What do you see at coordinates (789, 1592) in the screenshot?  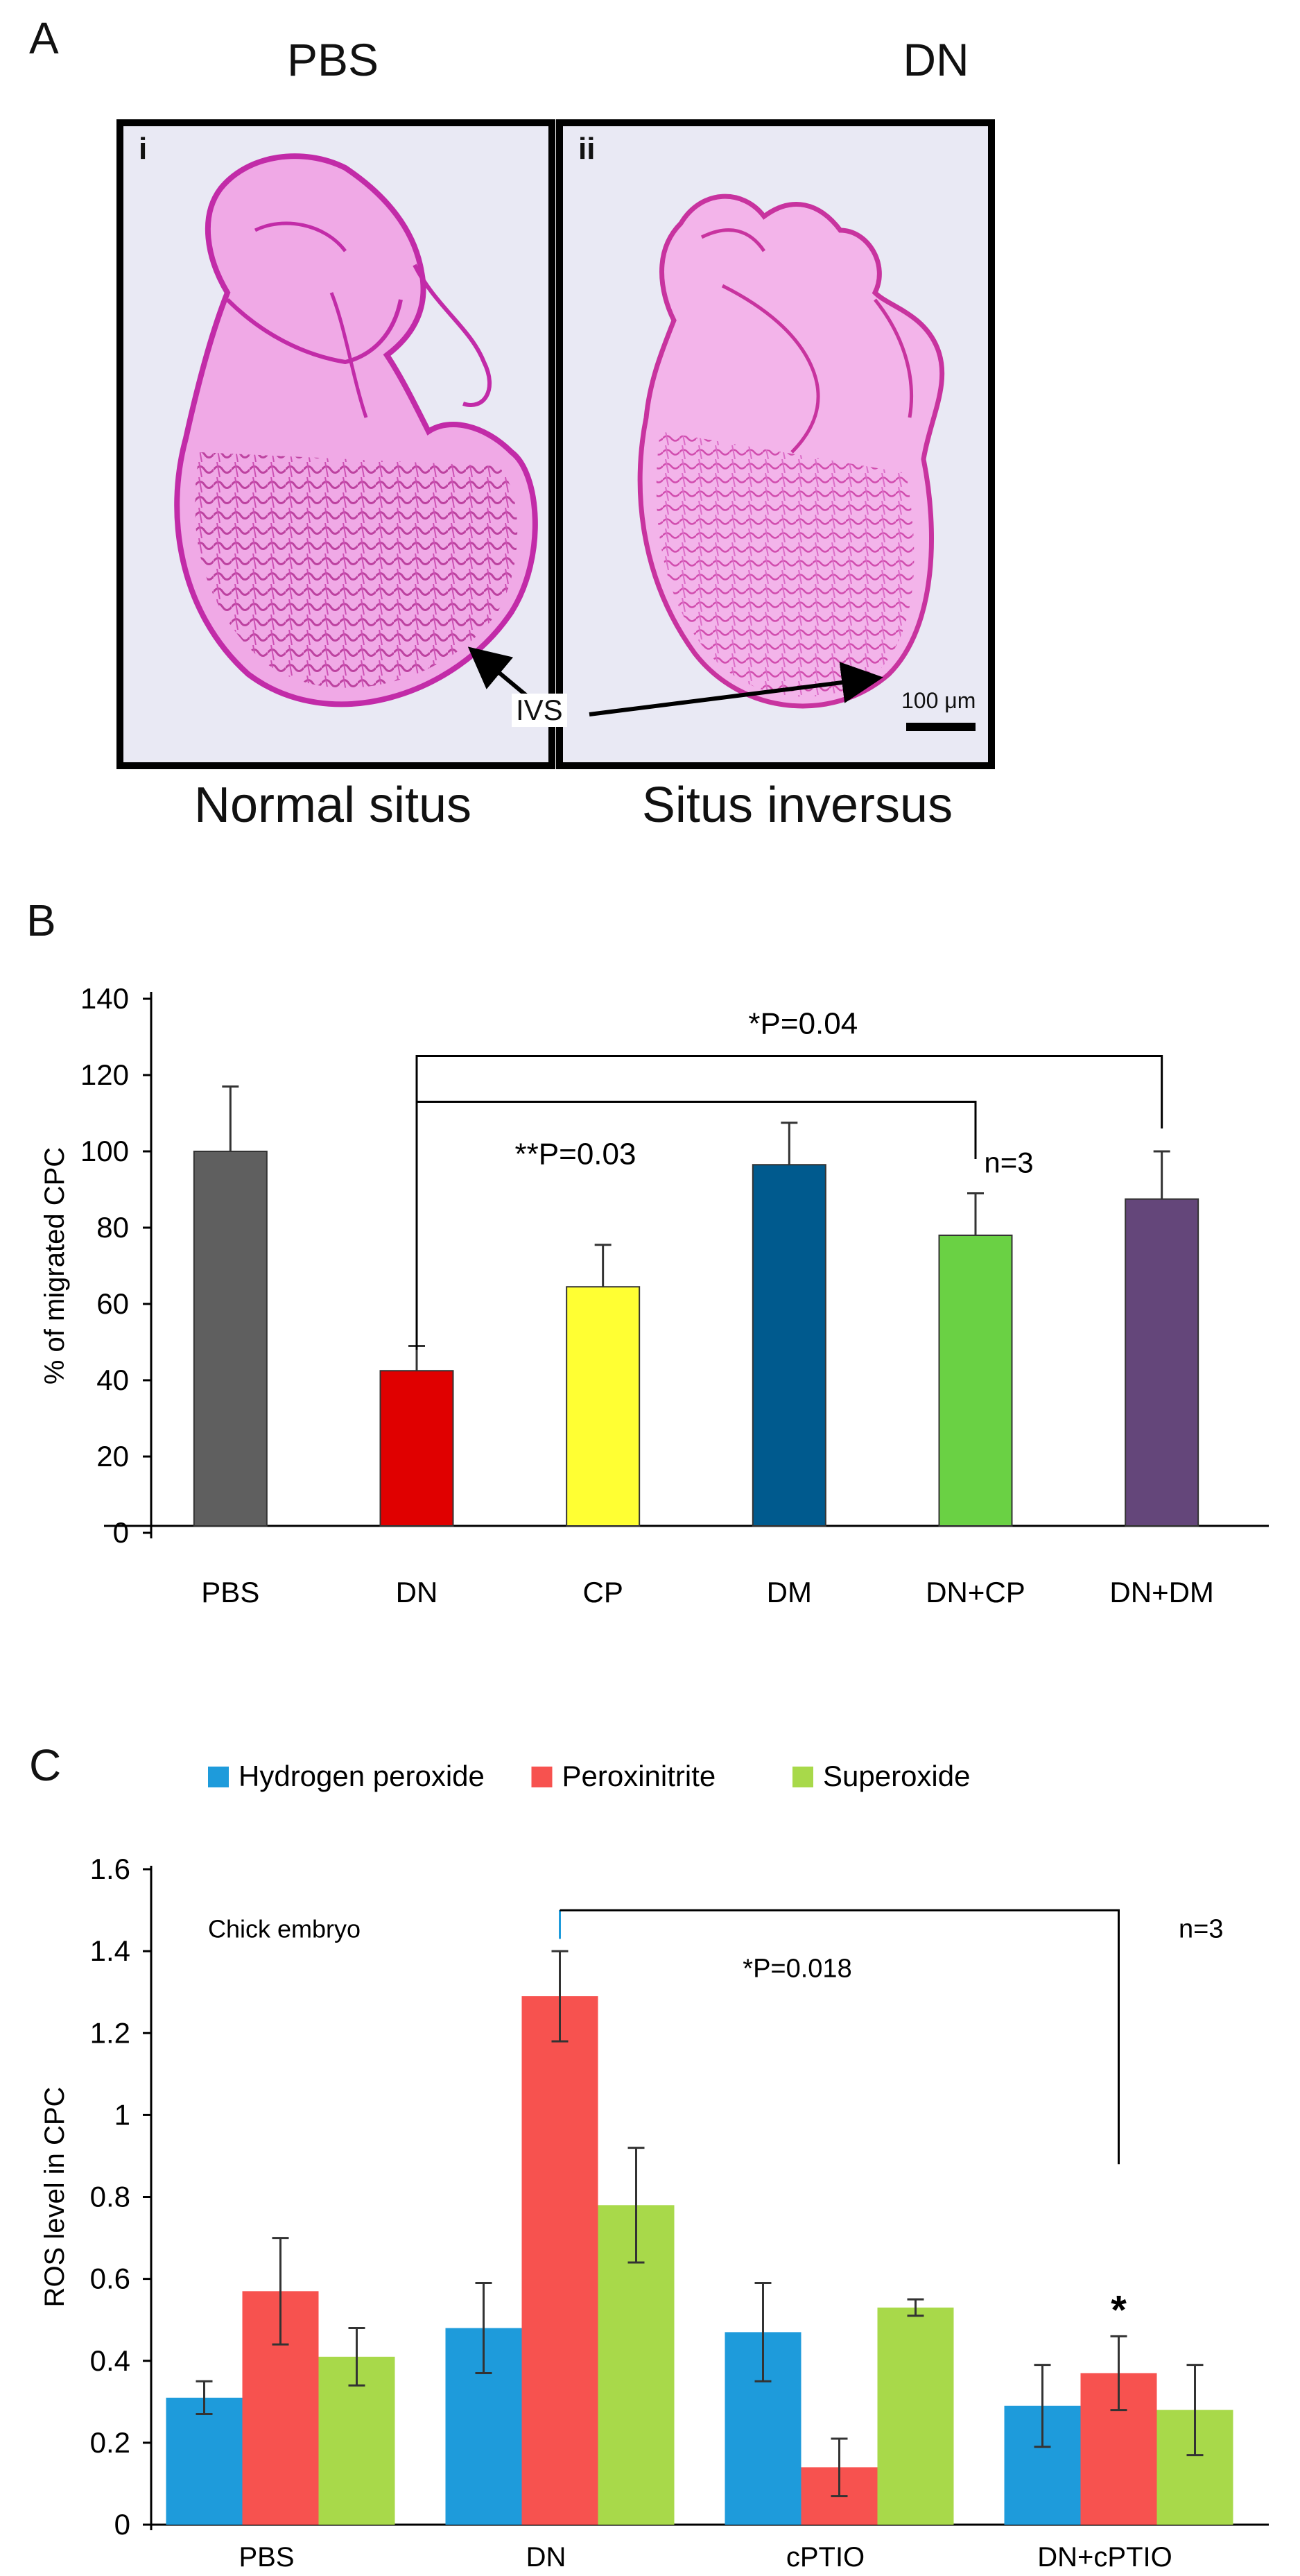 I see `x-label-b-DM: DM` at bounding box center [789, 1592].